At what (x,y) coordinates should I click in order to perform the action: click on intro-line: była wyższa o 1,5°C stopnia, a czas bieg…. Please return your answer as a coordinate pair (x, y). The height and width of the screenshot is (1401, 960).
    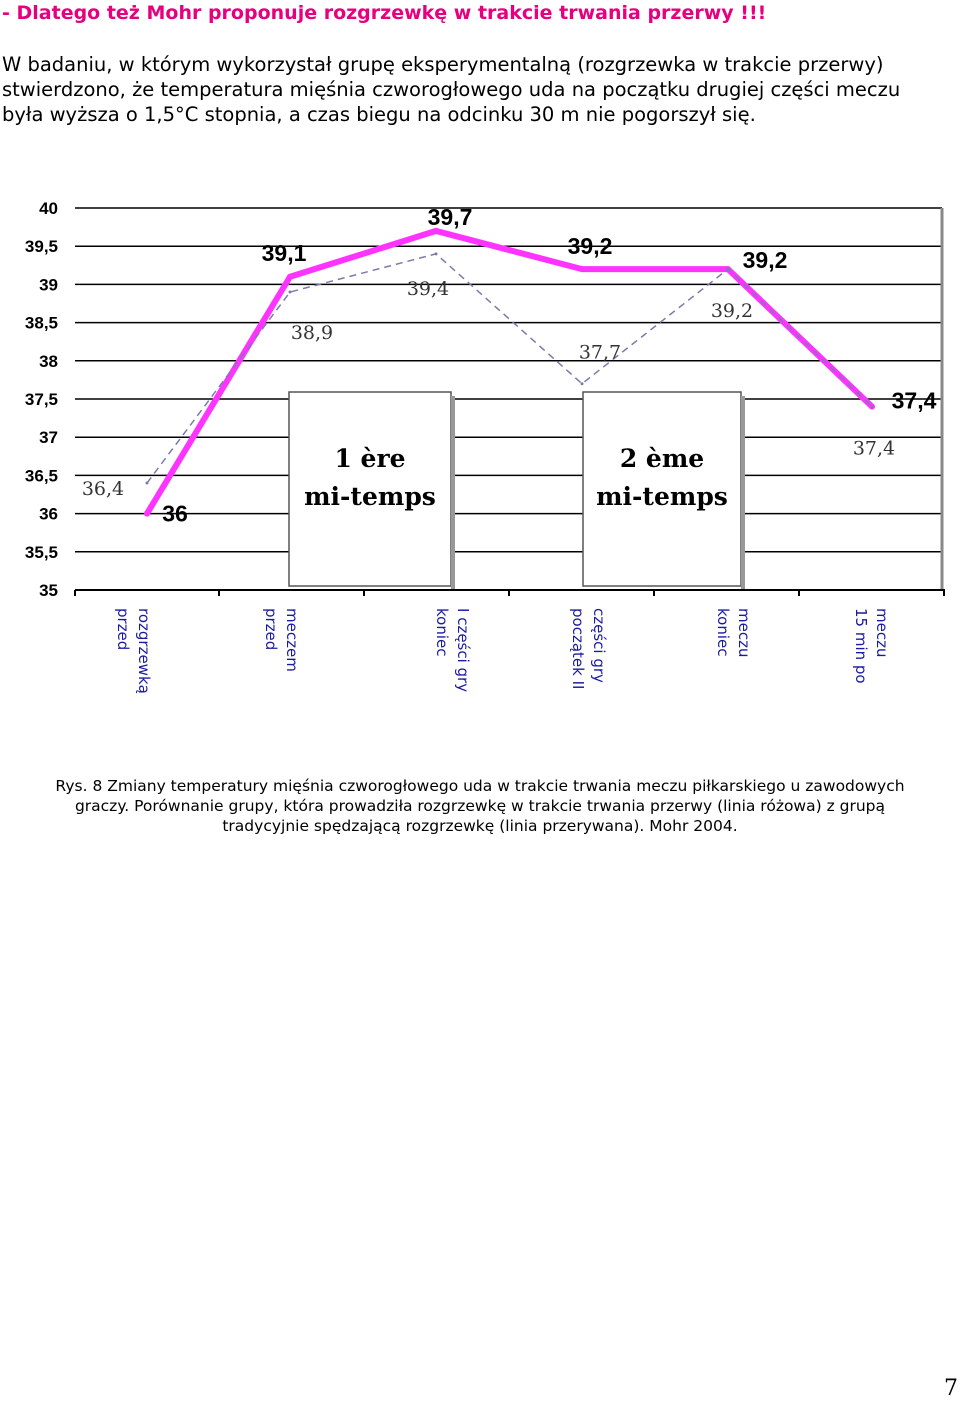
    Looking at the image, I should click on (379, 114).